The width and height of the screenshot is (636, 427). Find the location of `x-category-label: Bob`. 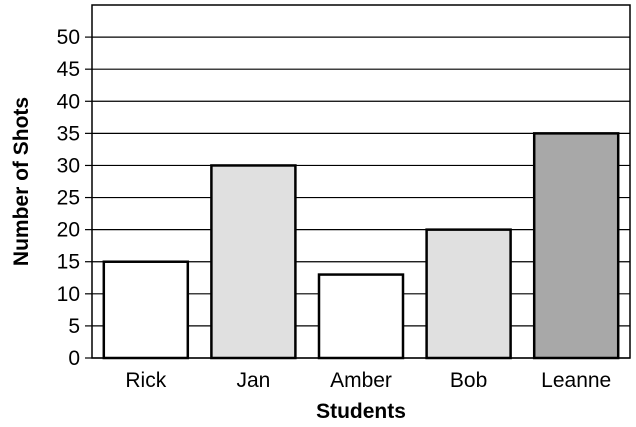

x-category-label: Bob is located at coordinates (468, 380).